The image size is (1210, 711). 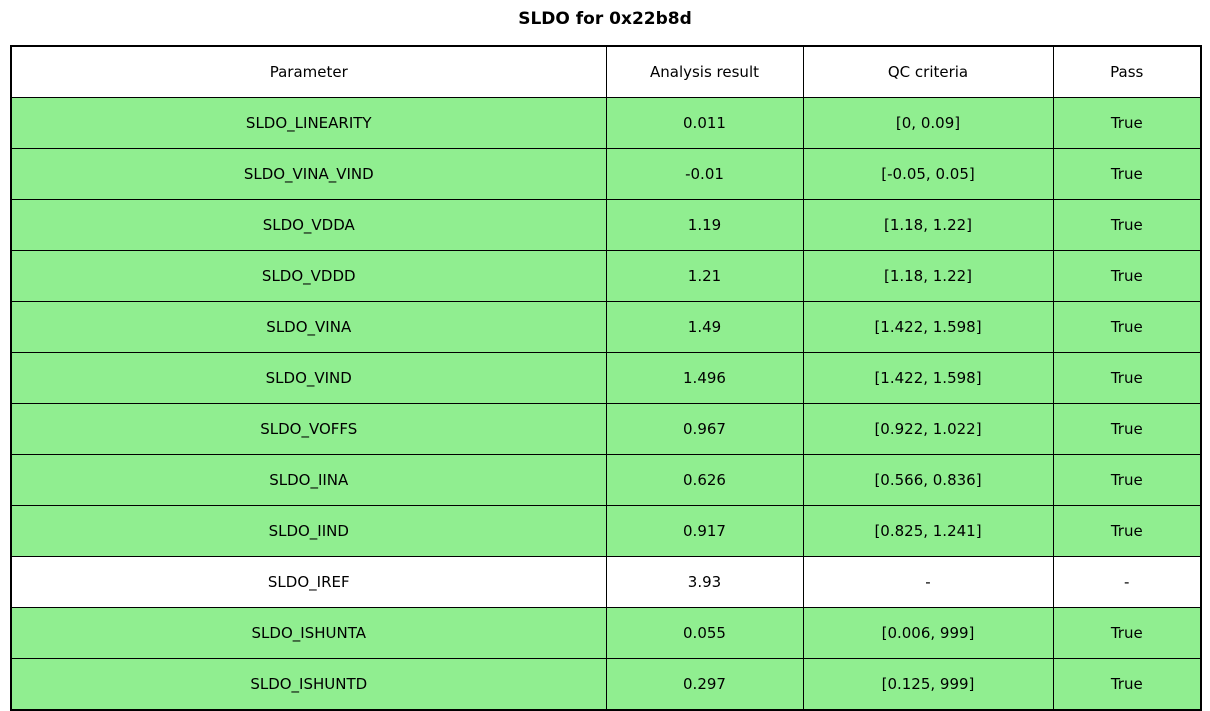 What do you see at coordinates (704, 633) in the screenshot?
I see `result-cell: 0.055` at bounding box center [704, 633].